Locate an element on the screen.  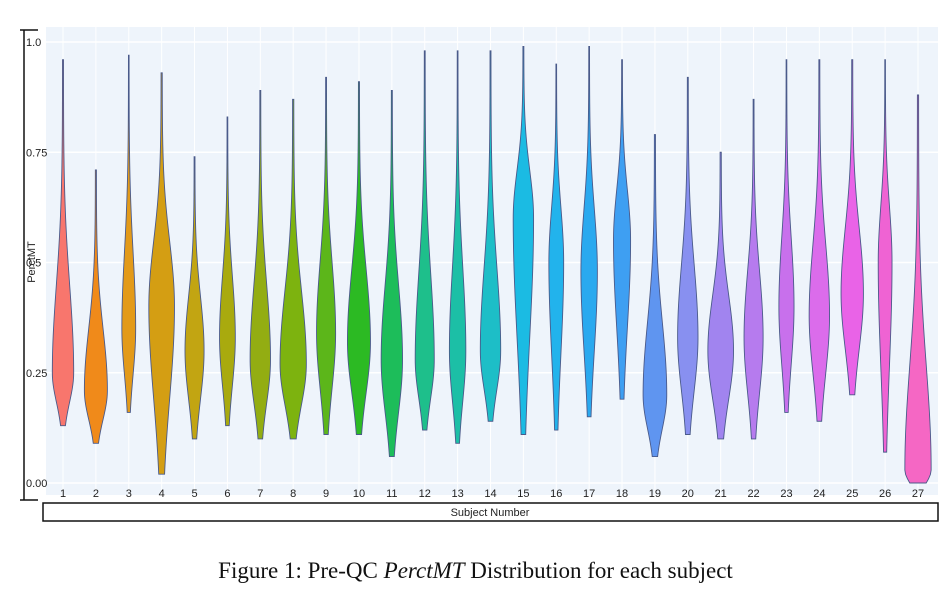
x-tick-label: 2 is located at coordinates (96, 494).